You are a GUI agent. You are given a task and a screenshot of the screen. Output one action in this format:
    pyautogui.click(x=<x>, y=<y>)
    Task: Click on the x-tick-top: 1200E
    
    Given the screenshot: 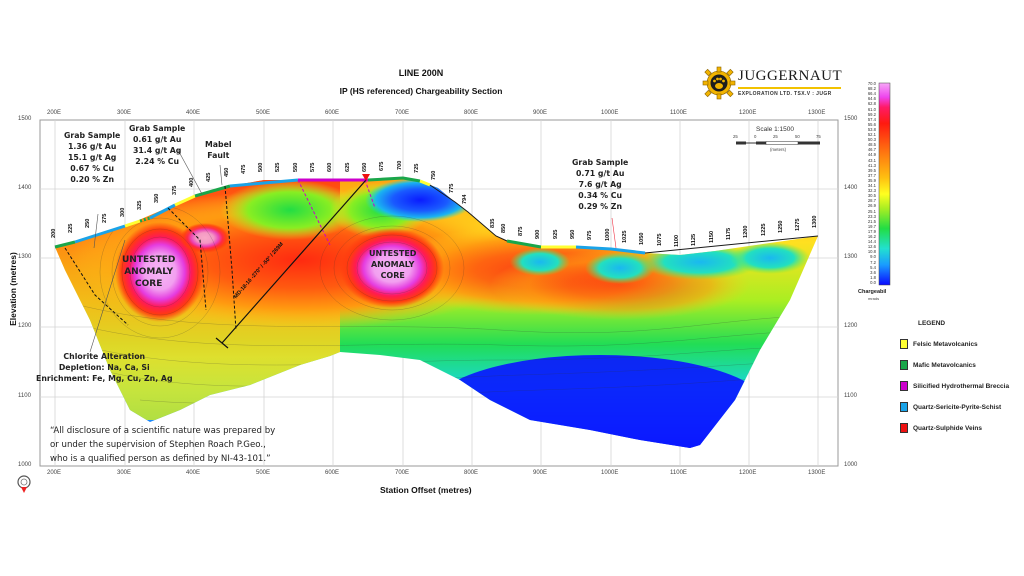 What is the action you would take?
    pyautogui.click(x=748, y=113)
    